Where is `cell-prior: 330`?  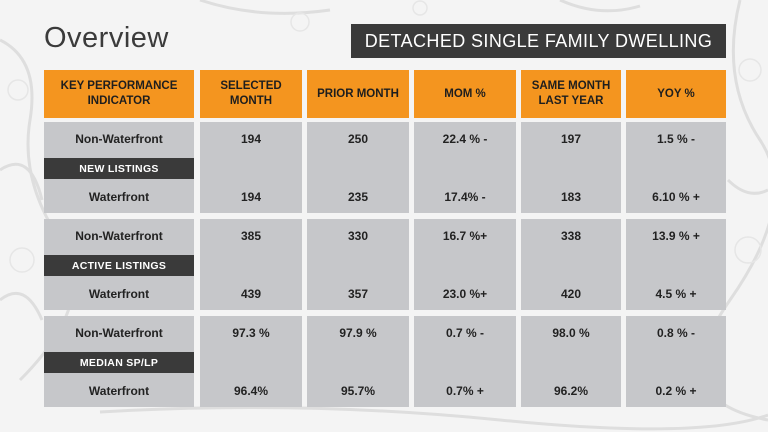
cell-prior: 330 is located at coordinates (358, 236).